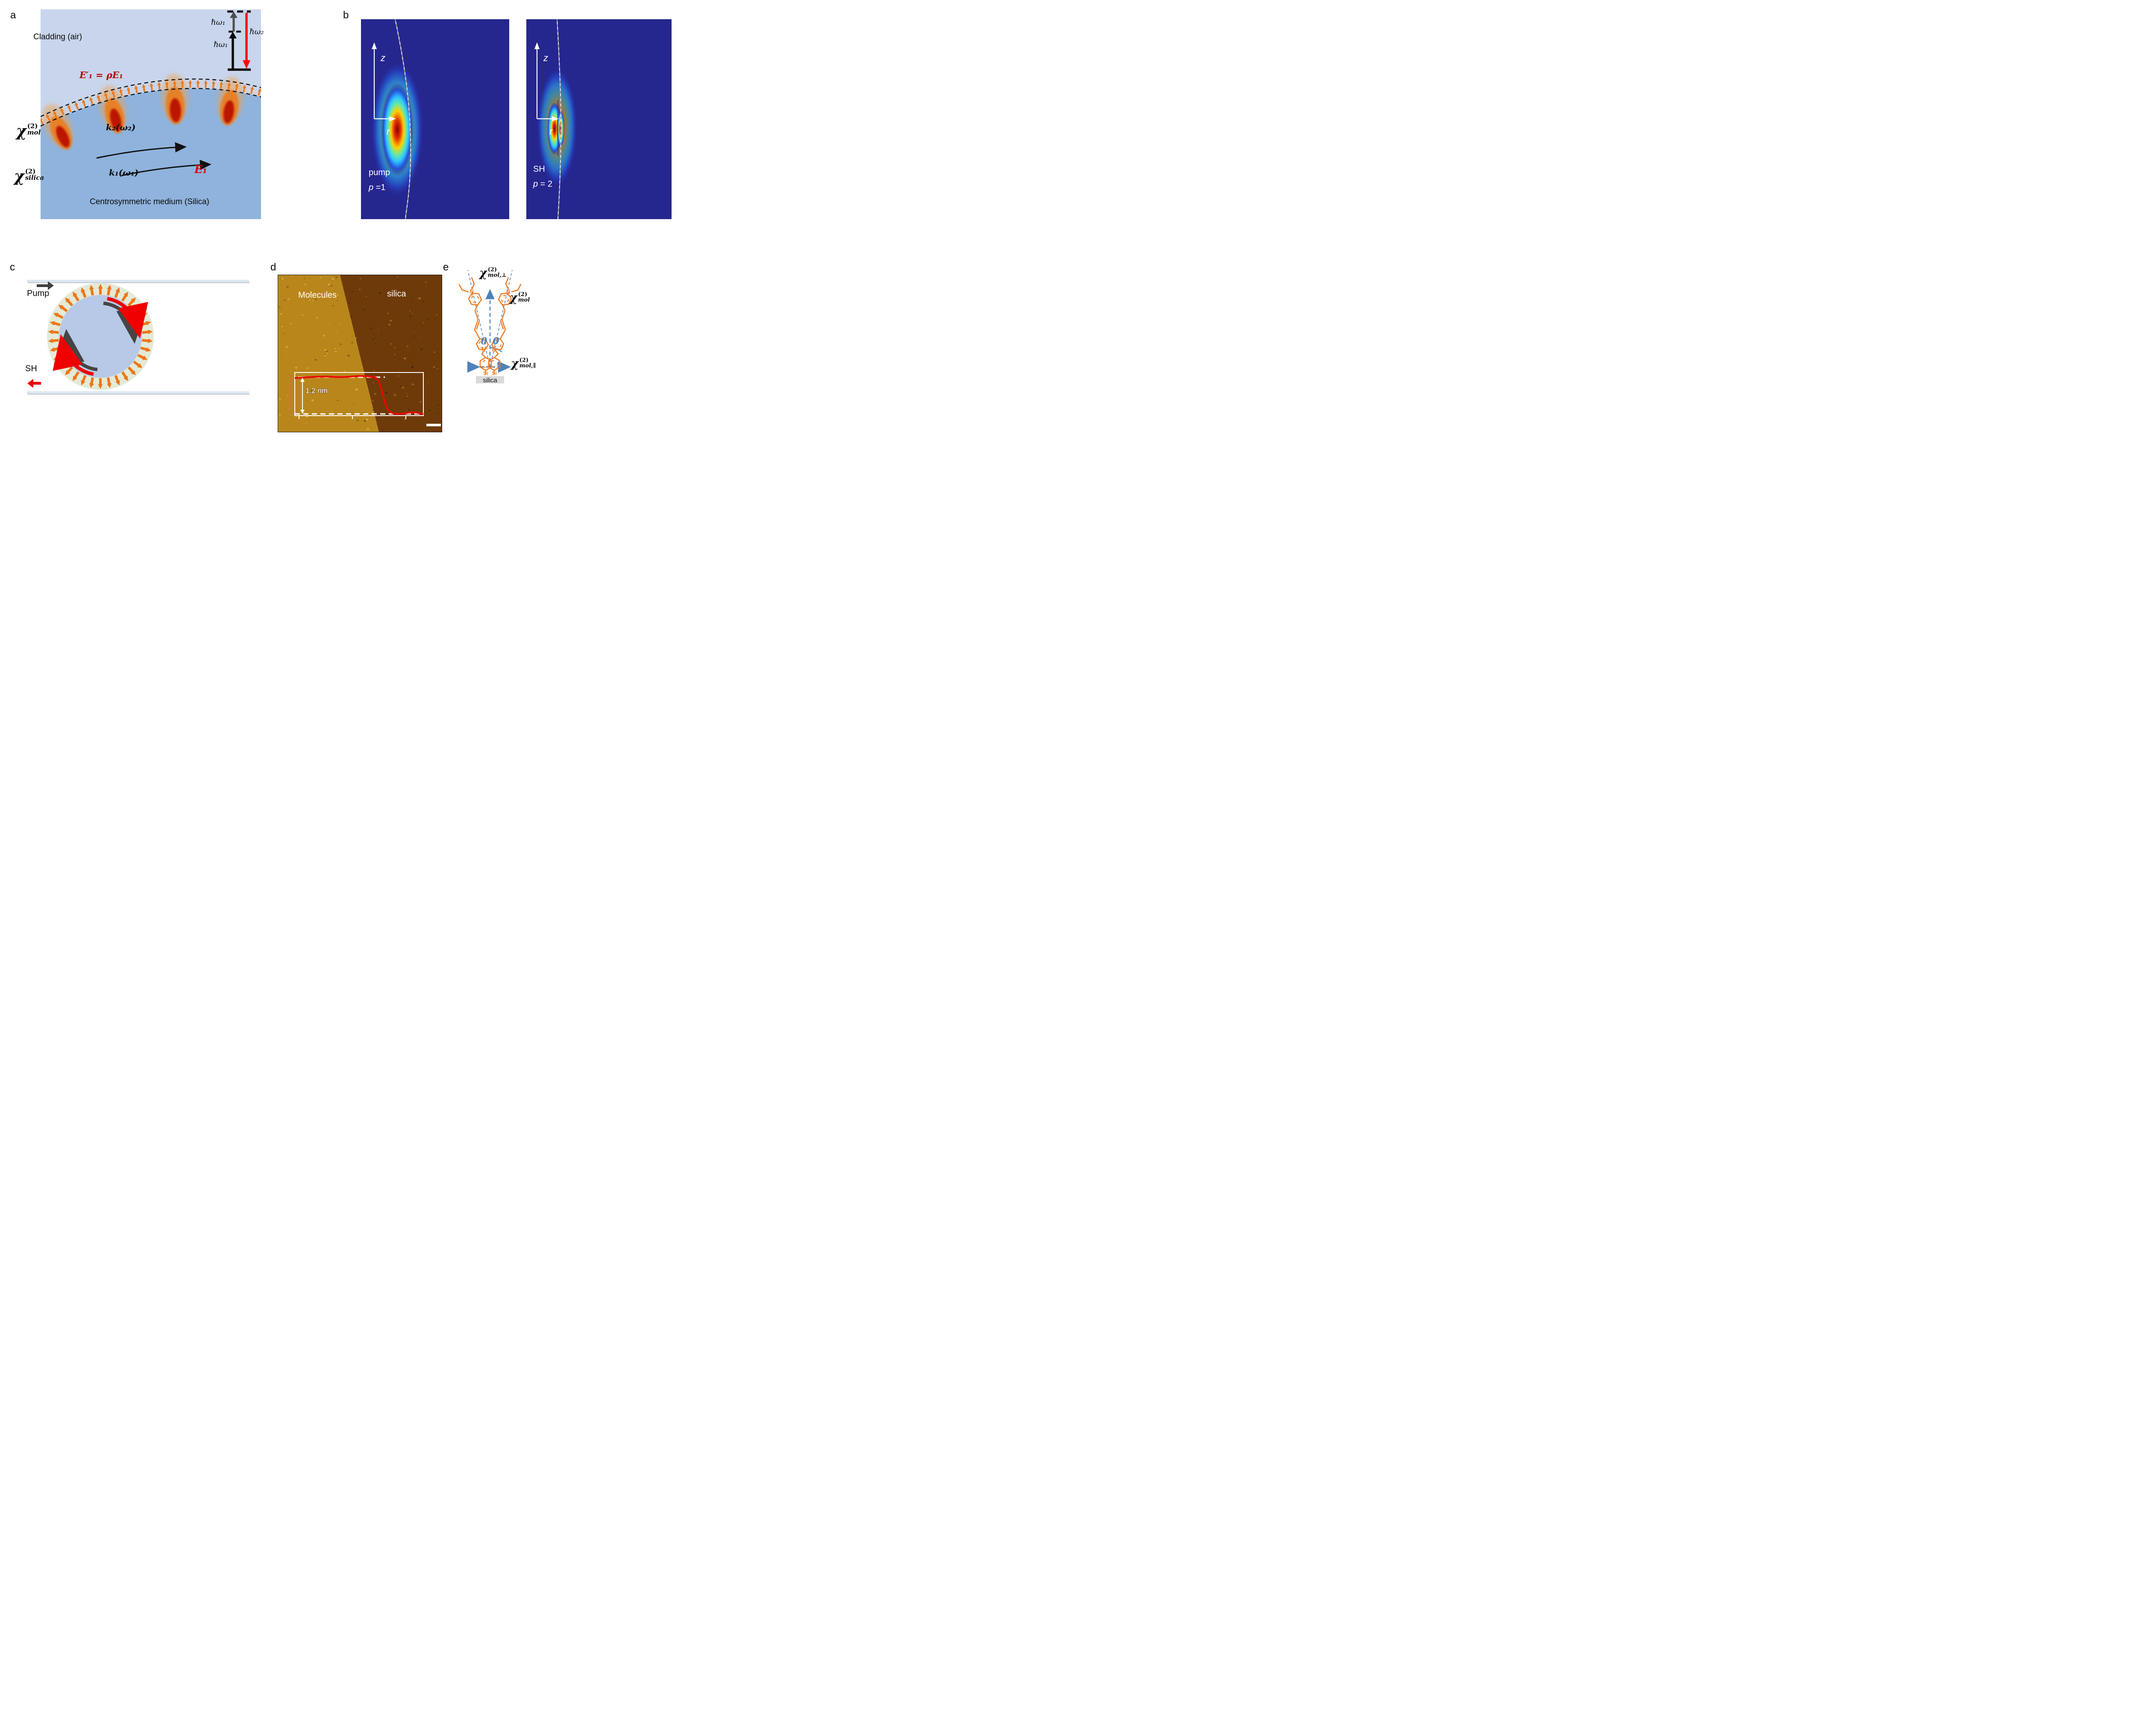 The width and height of the screenshot is (2136, 1736). Describe the element at coordinates (490, 380) in the screenshot. I see `substrate` at that location.